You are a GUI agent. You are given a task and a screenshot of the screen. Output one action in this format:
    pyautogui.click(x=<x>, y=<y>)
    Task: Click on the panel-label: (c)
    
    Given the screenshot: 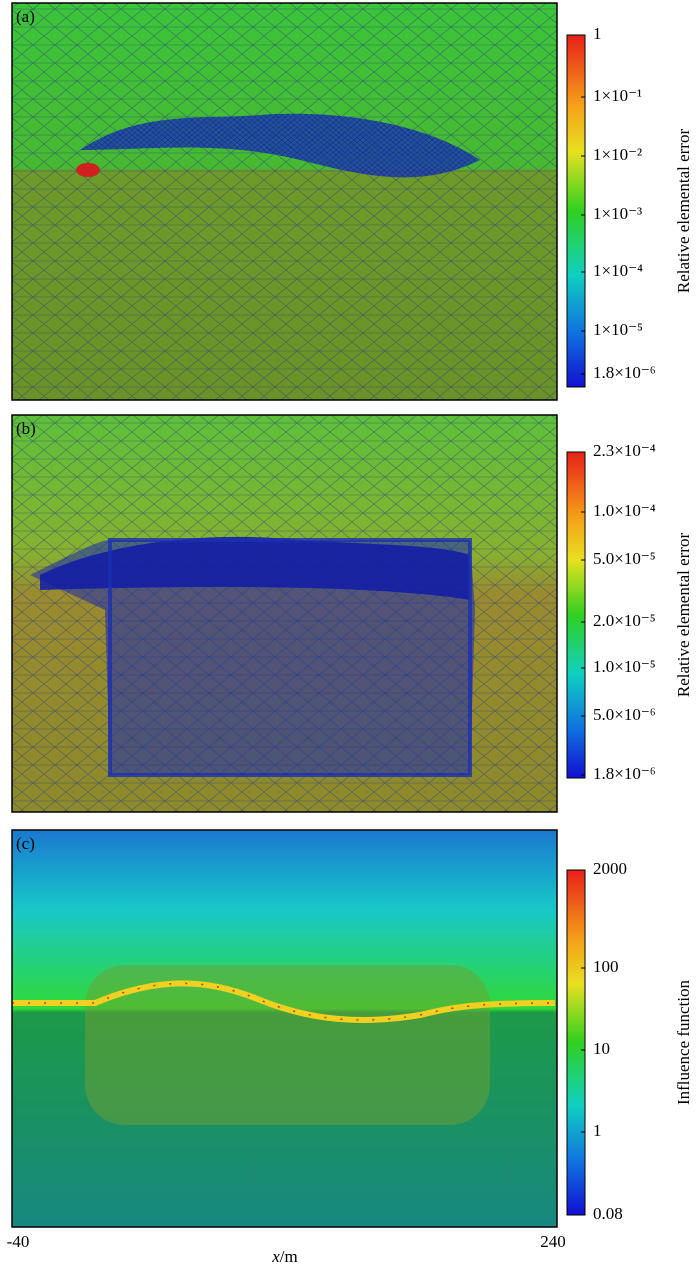 What is the action you would take?
    pyautogui.click(x=25, y=843)
    